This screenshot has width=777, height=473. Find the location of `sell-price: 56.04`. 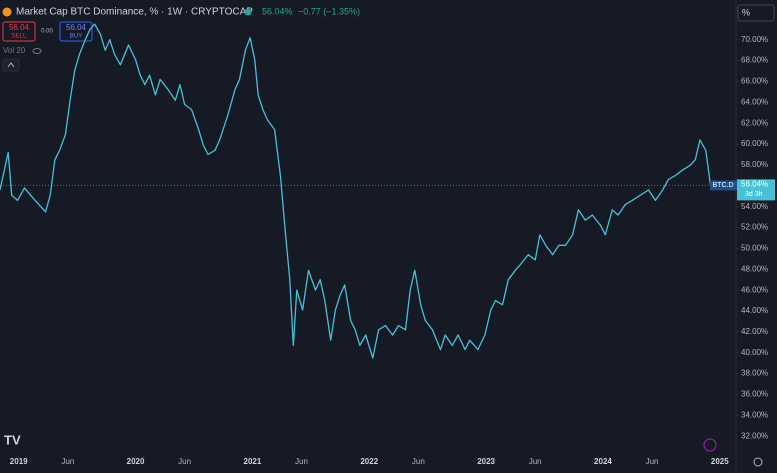

sell-price: 56.04 is located at coordinates (19, 27).